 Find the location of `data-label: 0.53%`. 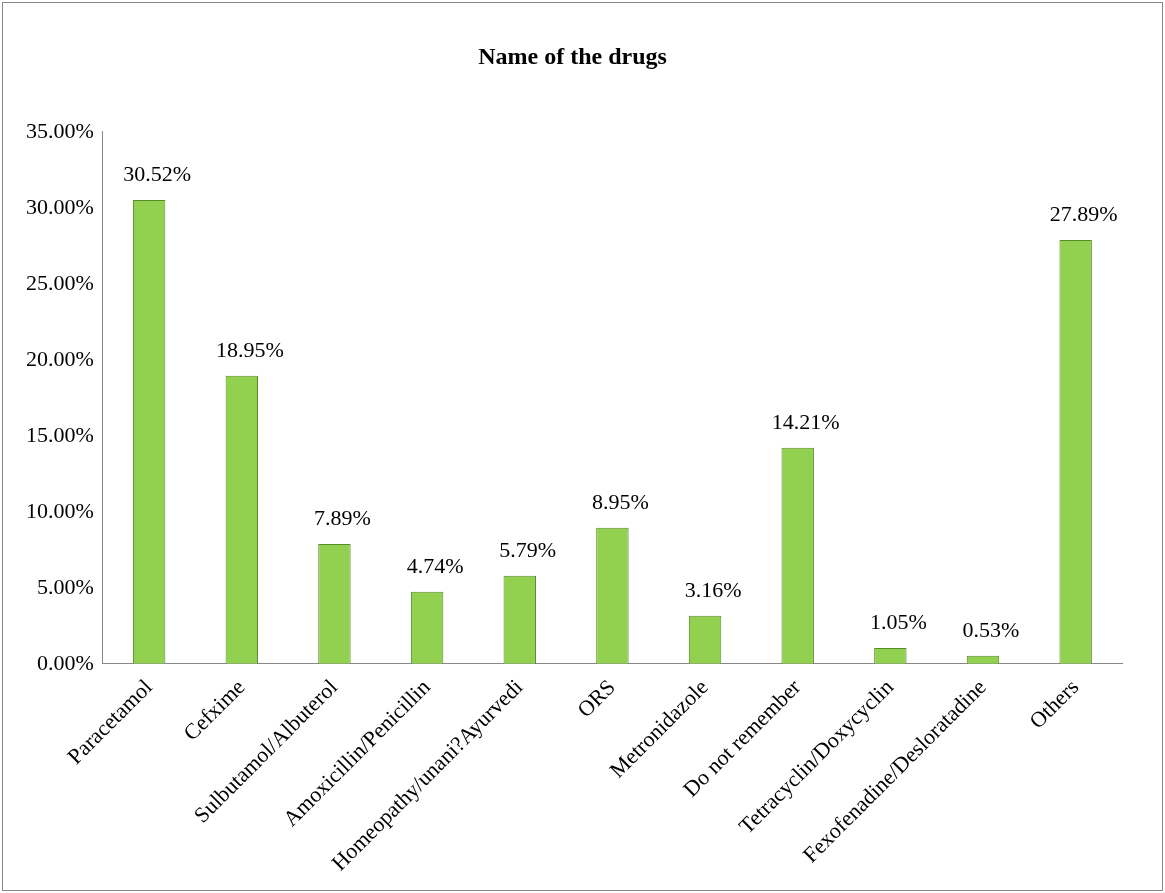

data-label: 0.53% is located at coordinates (991, 629).